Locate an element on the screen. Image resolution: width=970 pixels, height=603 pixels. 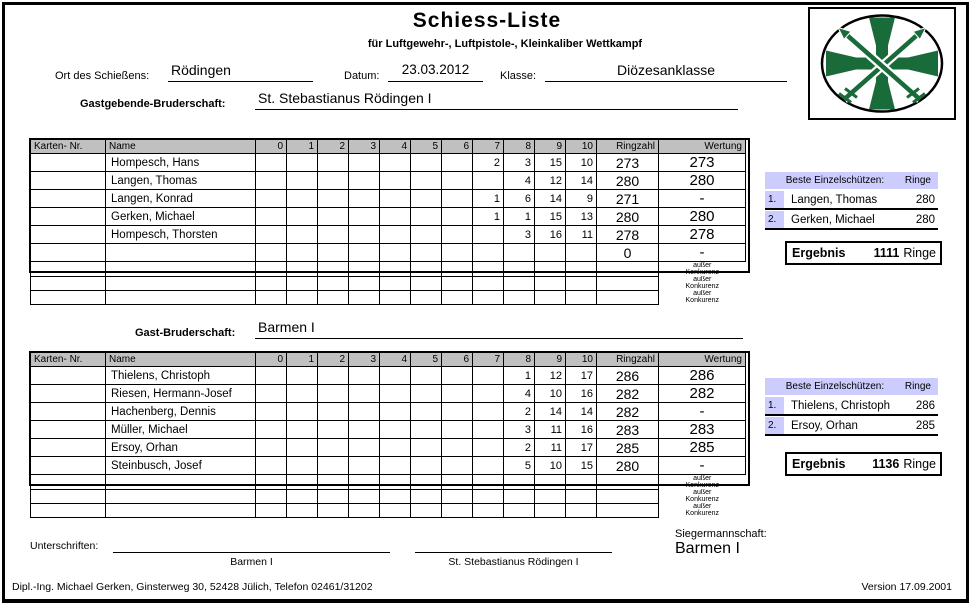
score-cell: 12 is located at coordinates (550, 375).